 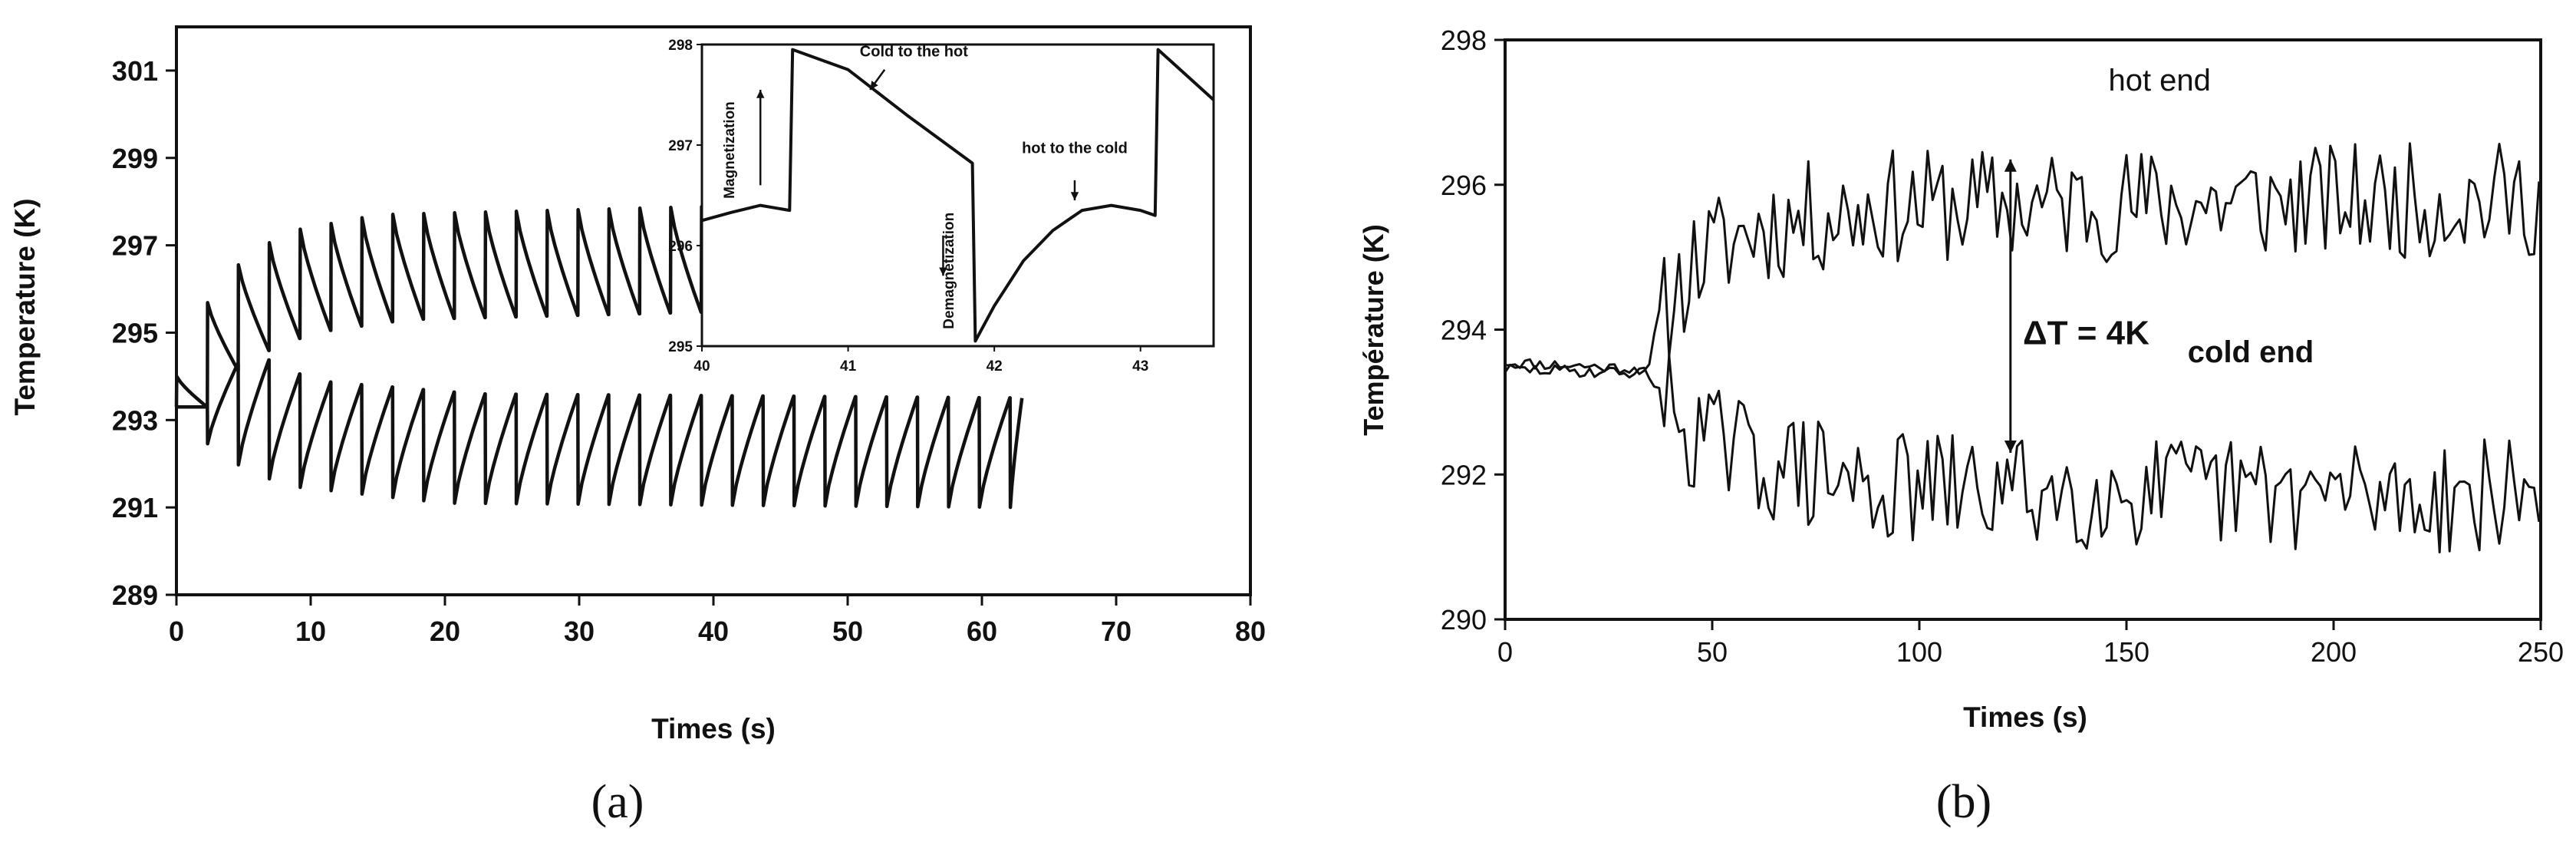 What do you see at coordinates (25, 306) in the screenshot?
I see `panel-a-y-axis-label: Temperature (K)` at bounding box center [25, 306].